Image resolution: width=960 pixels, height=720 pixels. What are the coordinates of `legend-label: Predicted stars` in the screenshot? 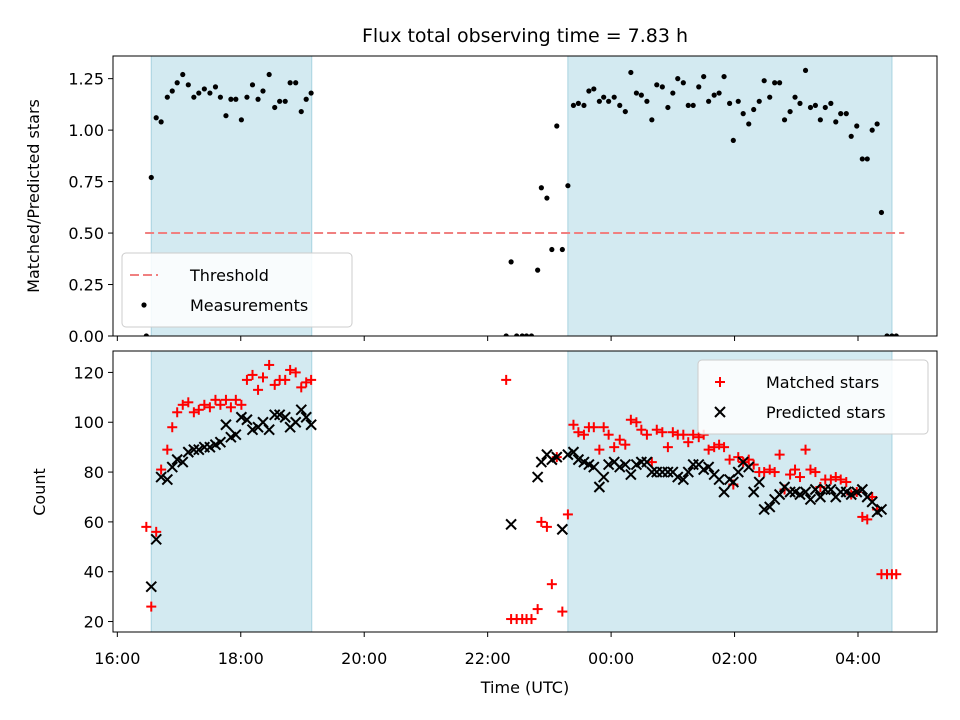 It's located at (826, 412).